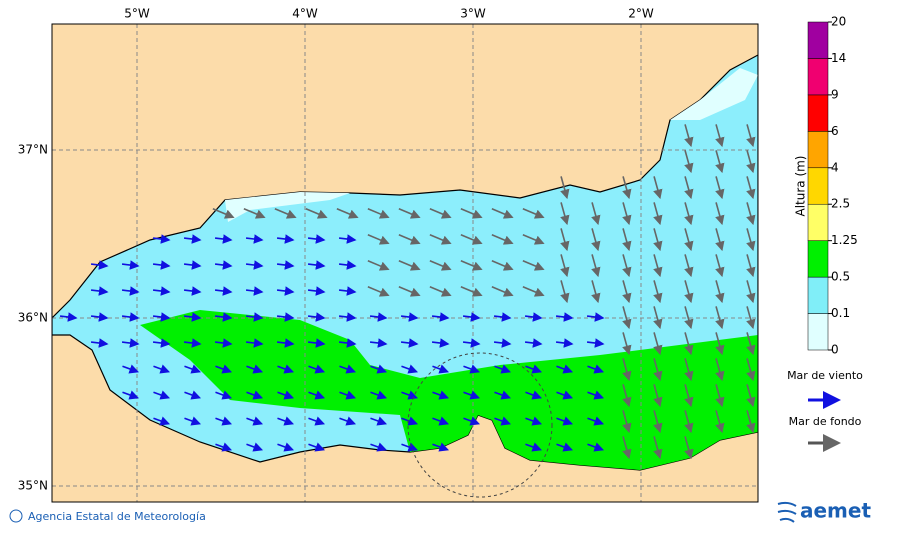 This screenshot has height=537, width=900. I want to click on colorbar-tick-label: 9, so click(835, 94).